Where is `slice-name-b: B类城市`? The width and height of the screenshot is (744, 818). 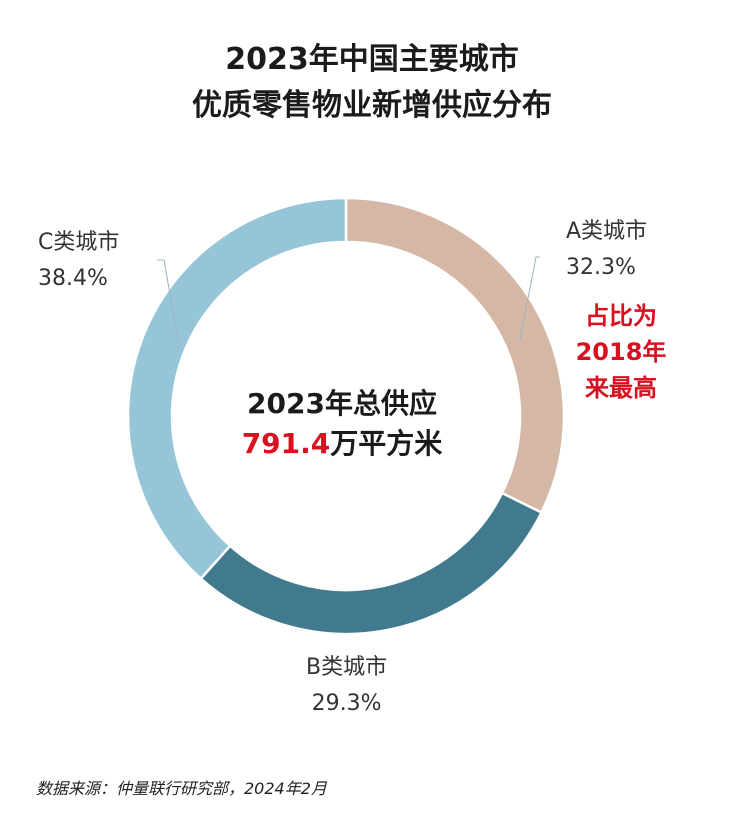
slice-name-b: B类城市 is located at coordinates (347, 667).